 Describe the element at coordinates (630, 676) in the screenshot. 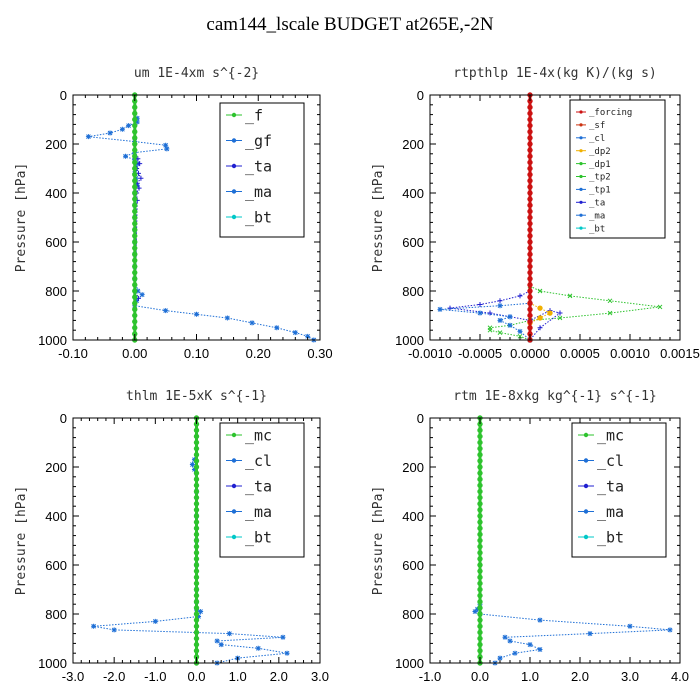

I see `x-tick-label: 3.0` at that location.